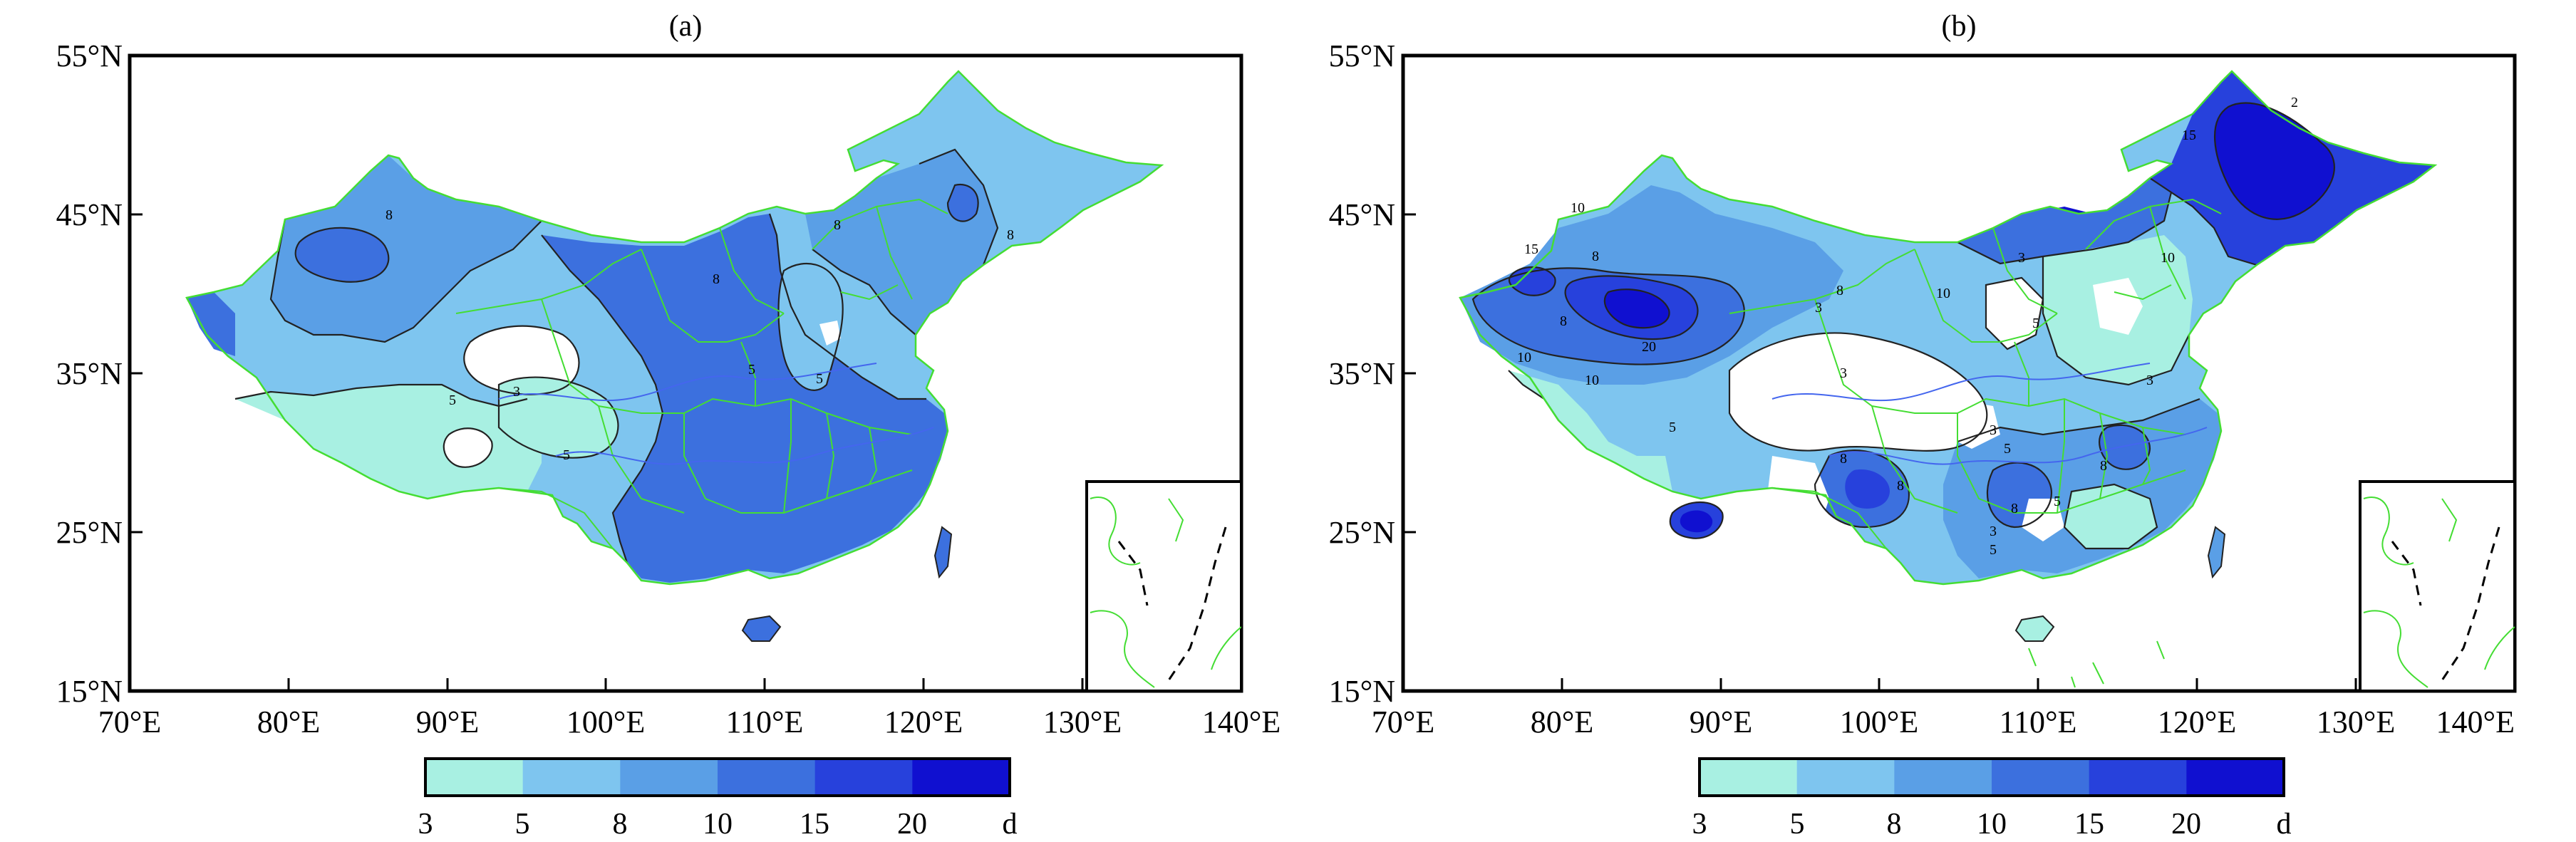 Image resolution: width=2576 pixels, height=842 pixels. What do you see at coordinates (765, 722) in the screenshot?
I see `lon-tick-label: 110°E` at bounding box center [765, 722].